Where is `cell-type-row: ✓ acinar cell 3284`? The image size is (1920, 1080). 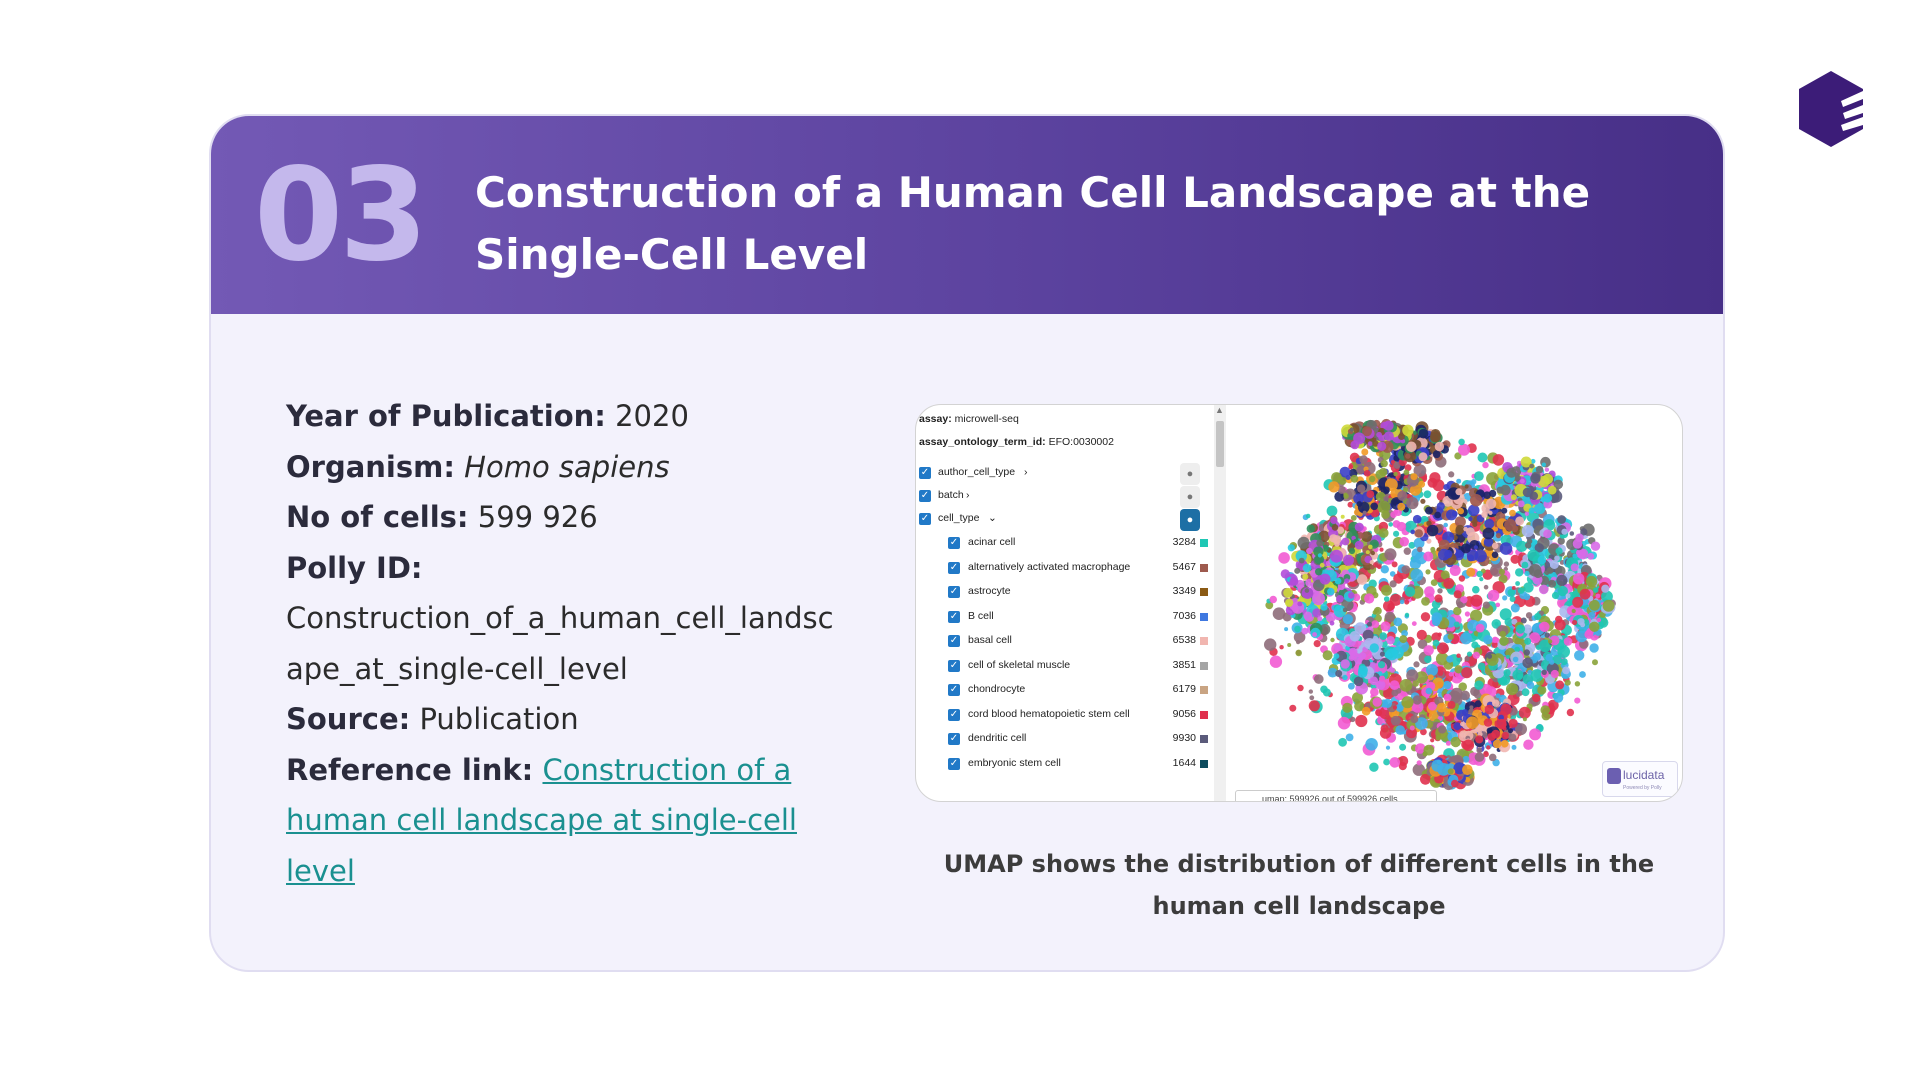 cell-type-row: ✓ acinar cell 3284 is located at coordinates (1066, 544).